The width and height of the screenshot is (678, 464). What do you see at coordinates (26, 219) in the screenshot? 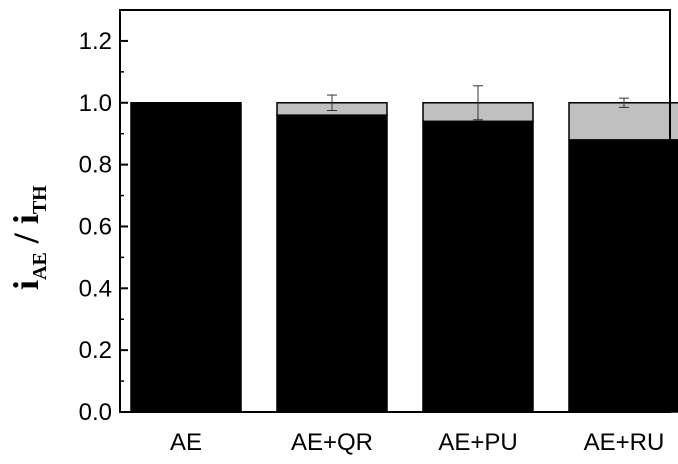
I see `y-axis-label-i2: i` at bounding box center [26, 219].